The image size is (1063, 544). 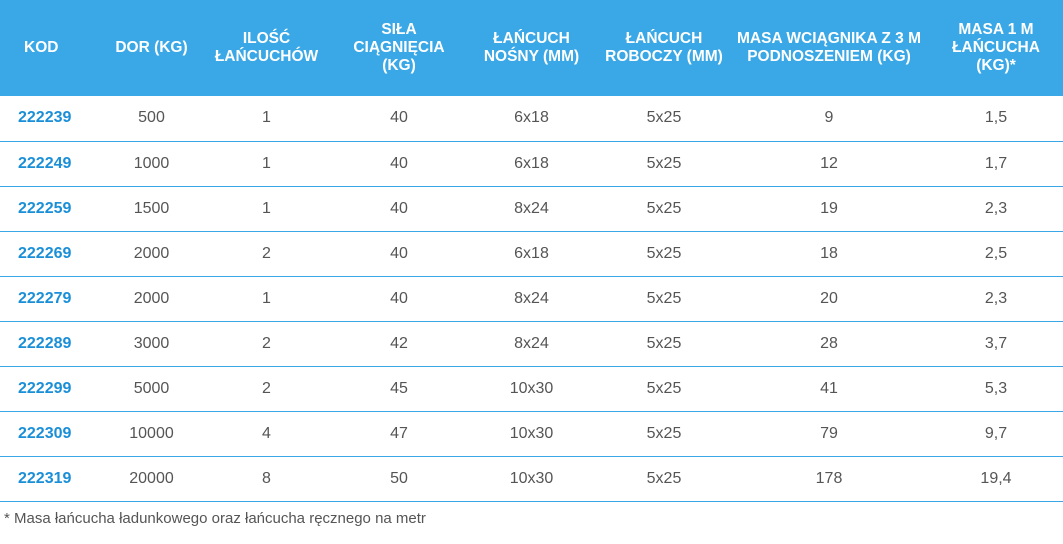 I want to click on load-capacity-cell: 20000, so click(x=151, y=479).